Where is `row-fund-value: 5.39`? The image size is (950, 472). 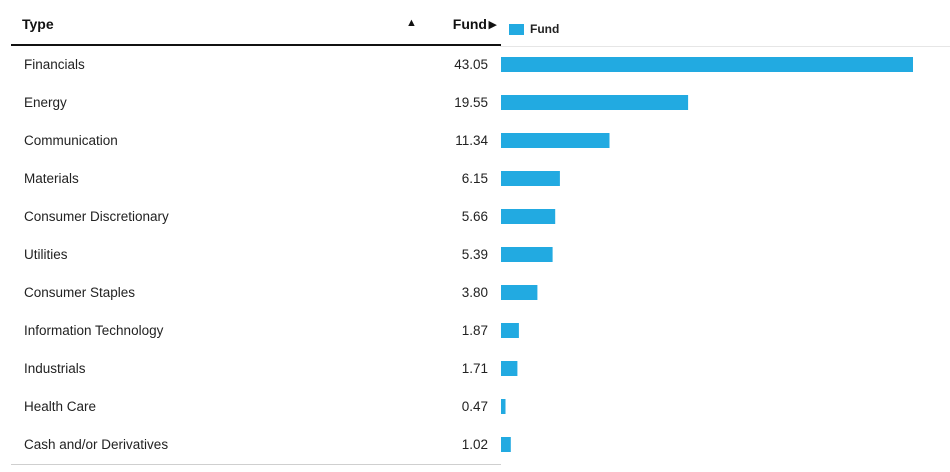 row-fund-value: 5.39 is located at coordinates (474, 254).